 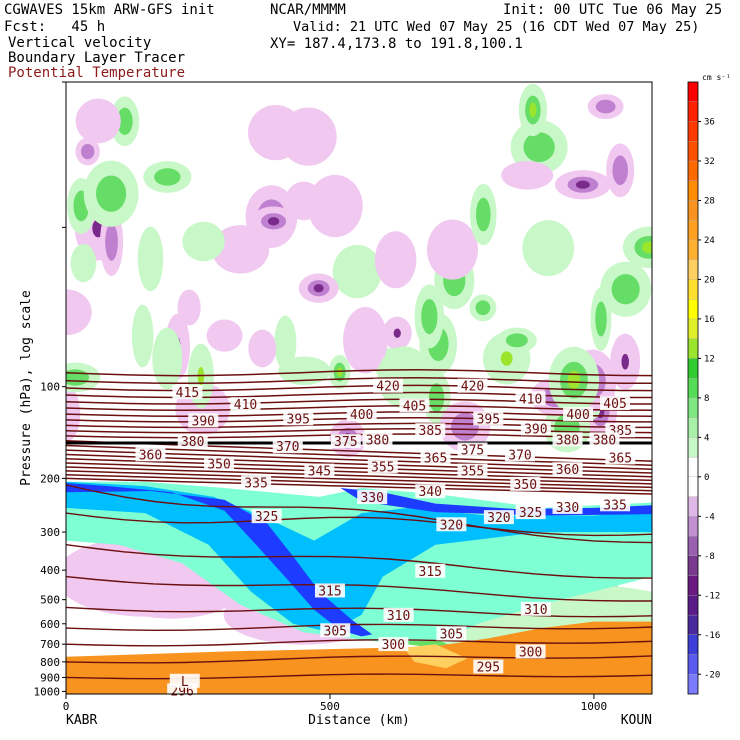 What do you see at coordinates (535, 429) in the screenshot?
I see `theta-label: 390` at bounding box center [535, 429].